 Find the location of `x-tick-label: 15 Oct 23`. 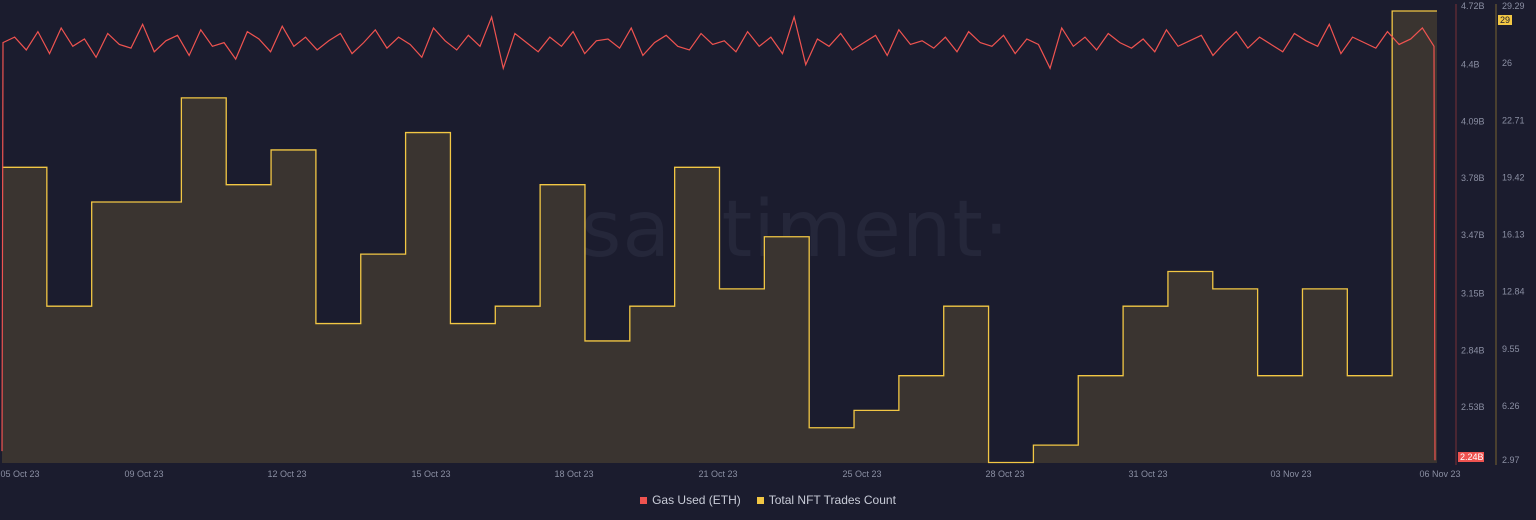

x-tick-label: 15 Oct 23 is located at coordinates (430, 474).